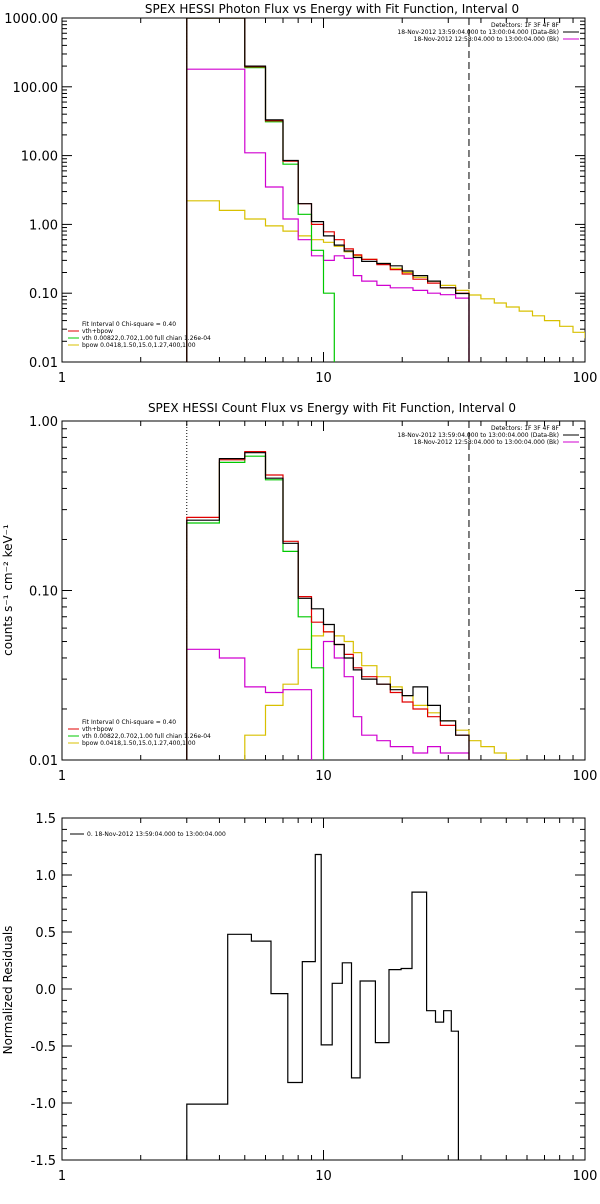  What do you see at coordinates (43, 1161) in the screenshot?
I see `y-tick-label: -1.5` at bounding box center [43, 1161].